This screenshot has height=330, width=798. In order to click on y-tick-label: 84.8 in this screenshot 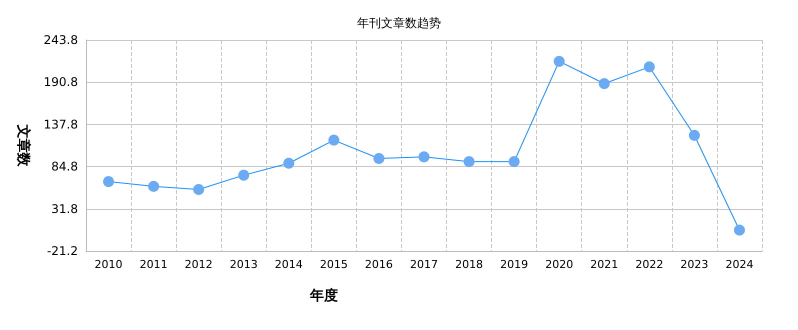, I will do `click(64, 167)`.